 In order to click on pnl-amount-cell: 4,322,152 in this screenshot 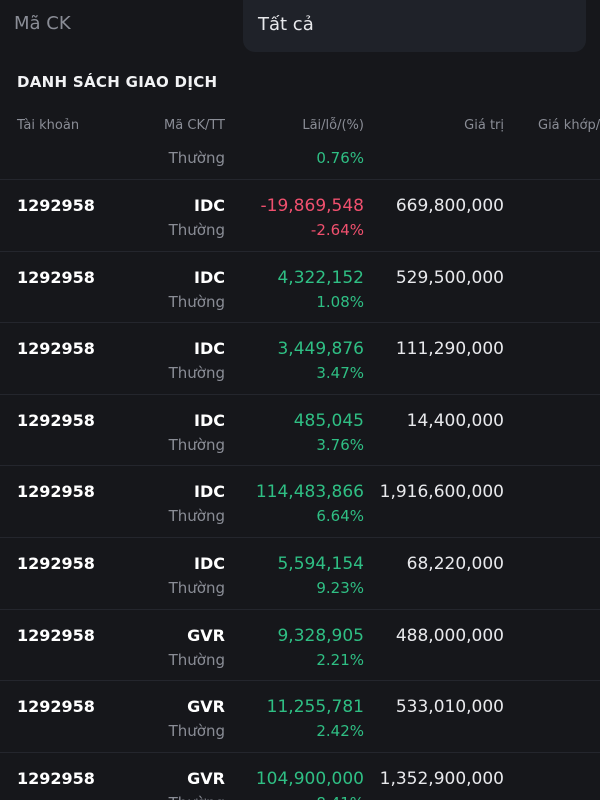, I will do `click(320, 277)`.